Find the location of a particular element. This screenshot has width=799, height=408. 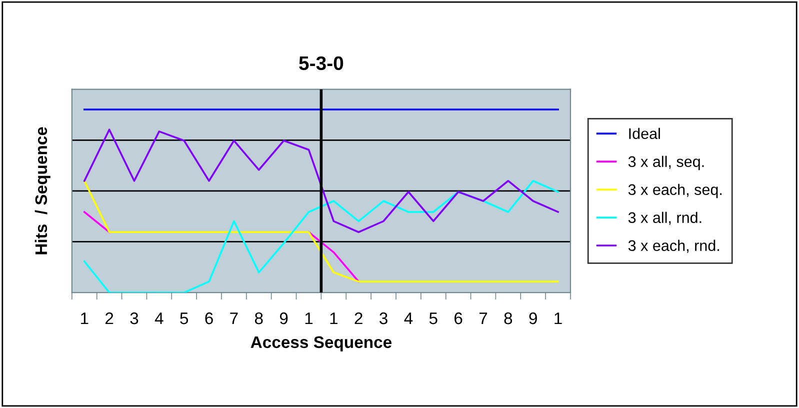

legend-label: 3 x each, seq. is located at coordinates (675, 191).